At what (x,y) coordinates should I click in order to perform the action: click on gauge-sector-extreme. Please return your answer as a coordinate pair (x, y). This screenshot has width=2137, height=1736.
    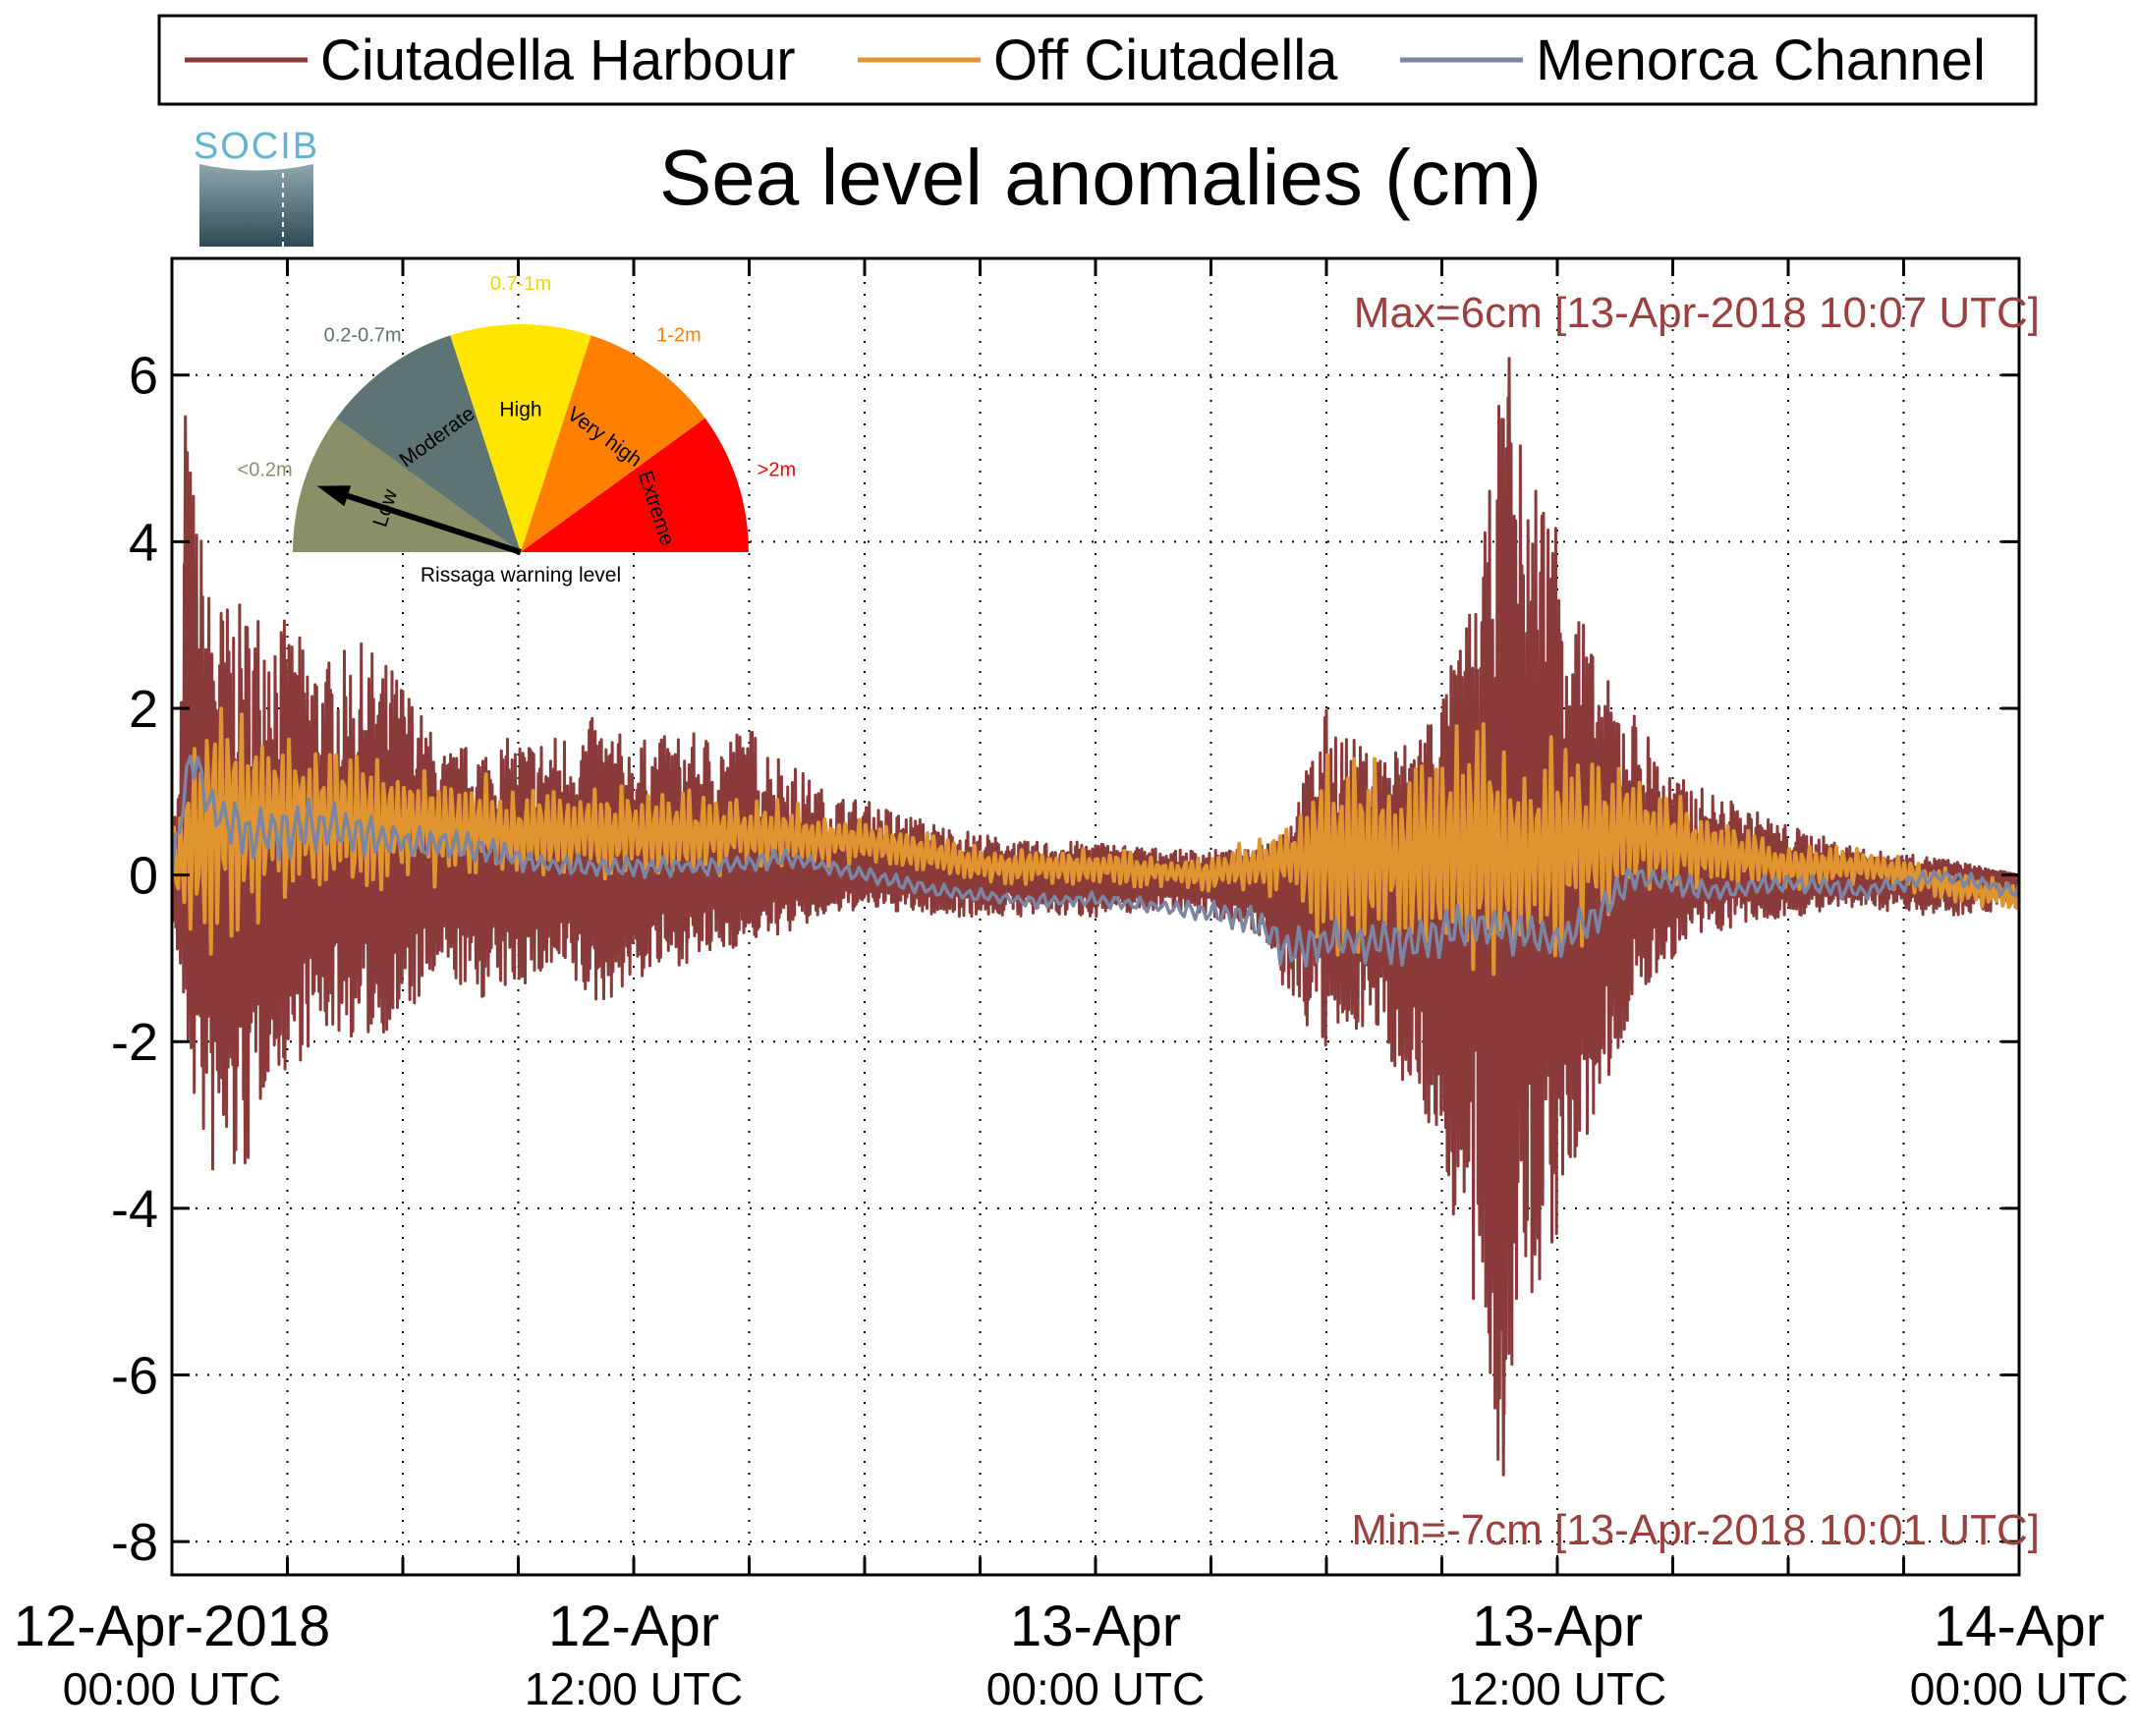
    Looking at the image, I should click on (635, 485).